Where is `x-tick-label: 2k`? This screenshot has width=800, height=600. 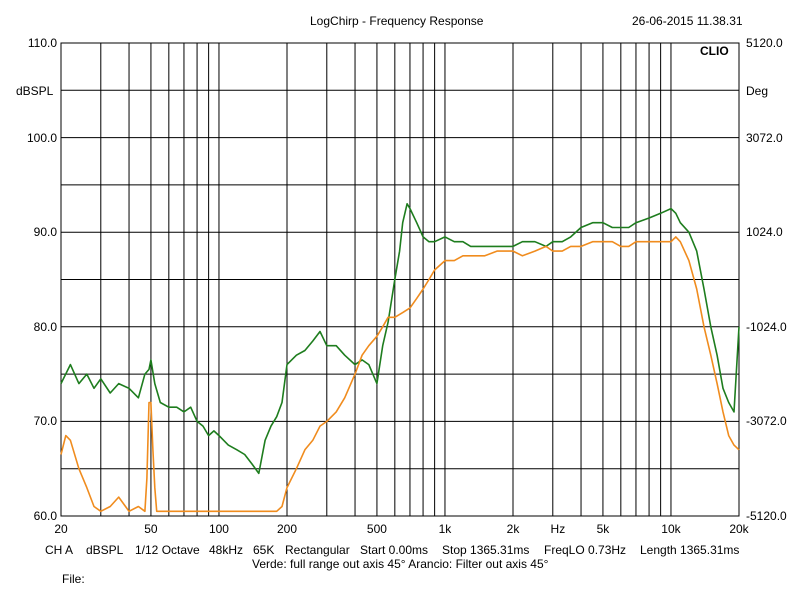
x-tick-label: 2k is located at coordinates (513, 529).